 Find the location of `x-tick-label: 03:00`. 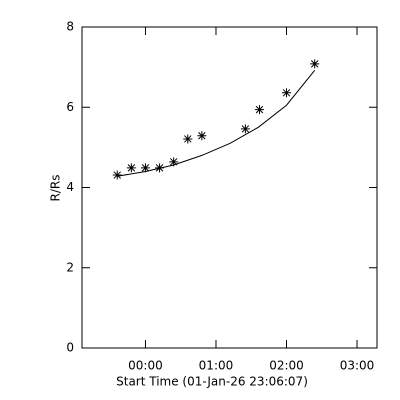

x-tick-label: 03:00 is located at coordinates (357, 366).